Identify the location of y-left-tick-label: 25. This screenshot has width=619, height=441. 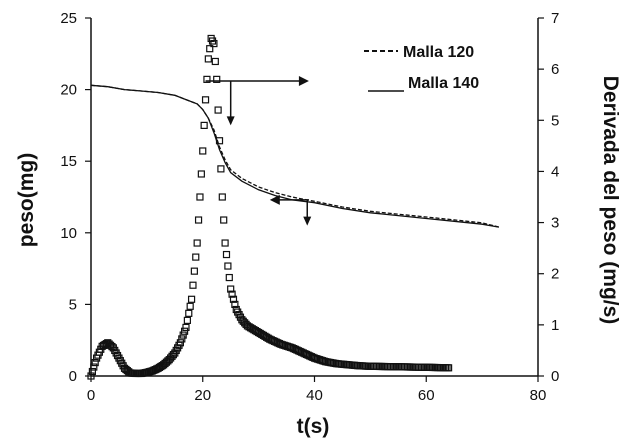
(68, 18).